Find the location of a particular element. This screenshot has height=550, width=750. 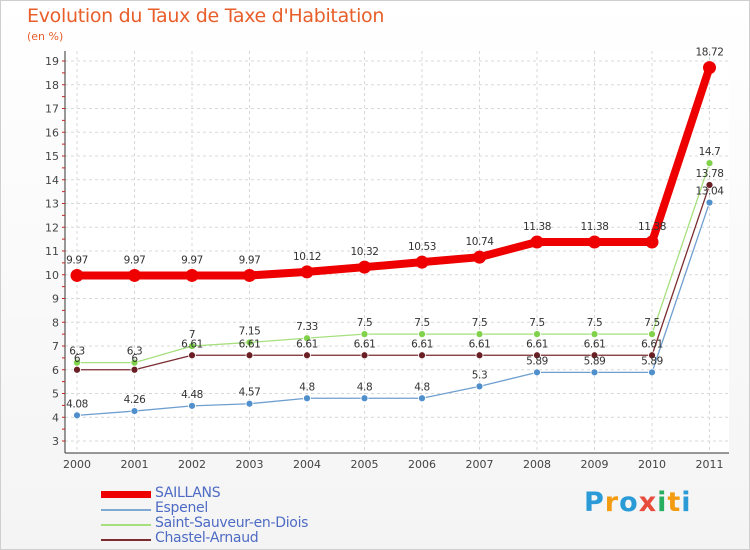

chart-title: Evolution du Taux de Taxe d'Habitation is located at coordinates (206, 16).